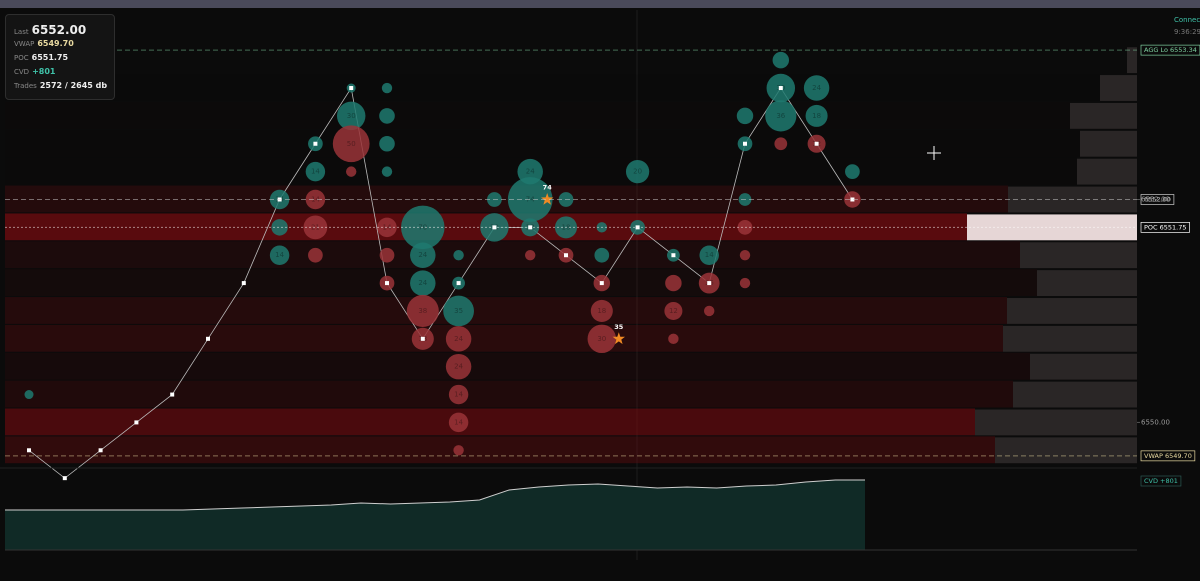  I want to click on info-row: POC 6551.75, so click(64, 58).